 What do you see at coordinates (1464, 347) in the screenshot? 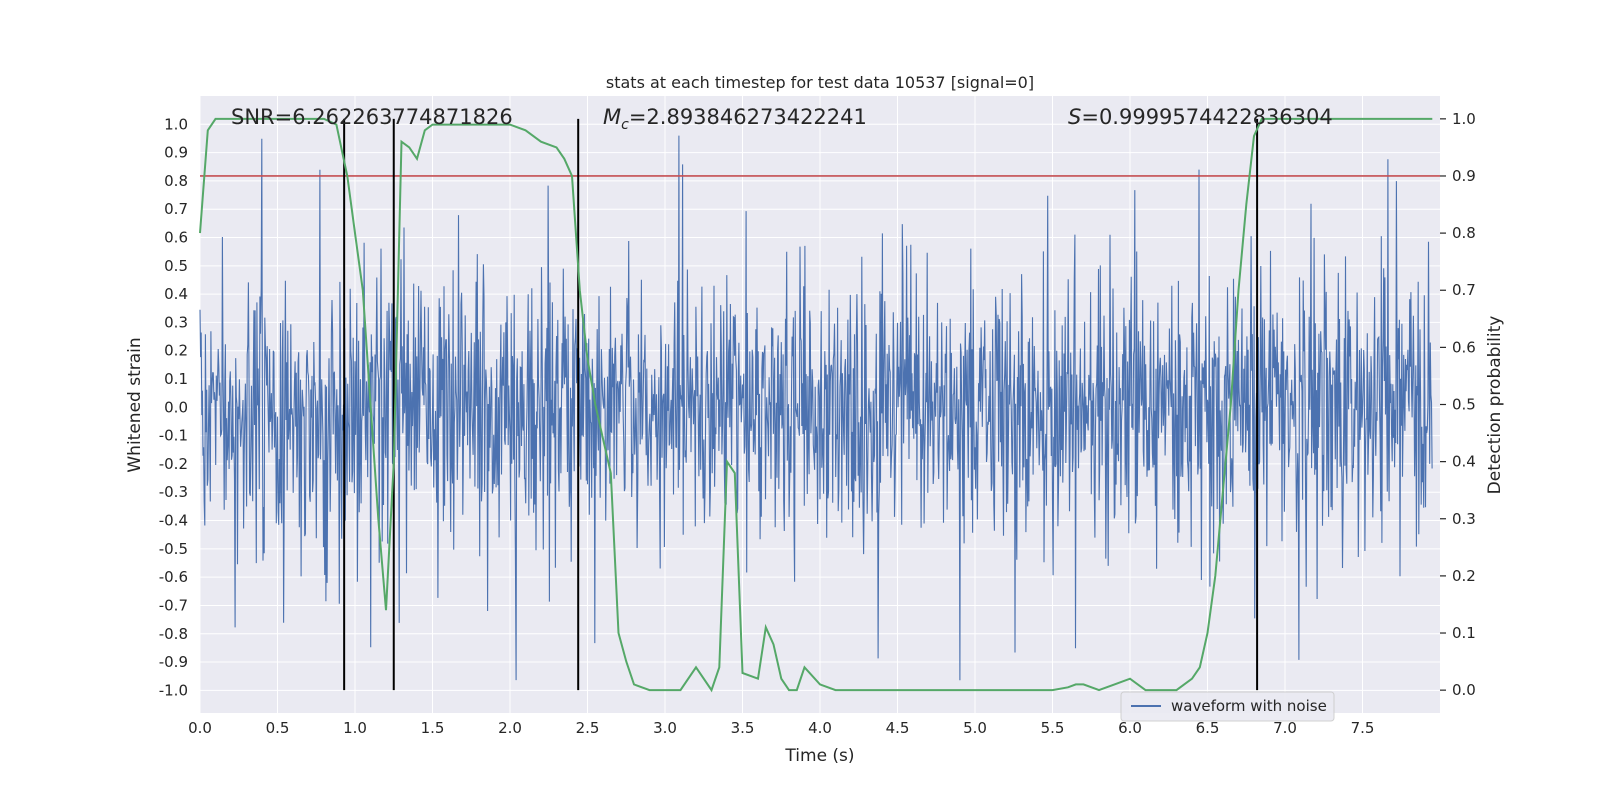
I see `y2-tick-label: 0.6` at bounding box center [1464, 347].